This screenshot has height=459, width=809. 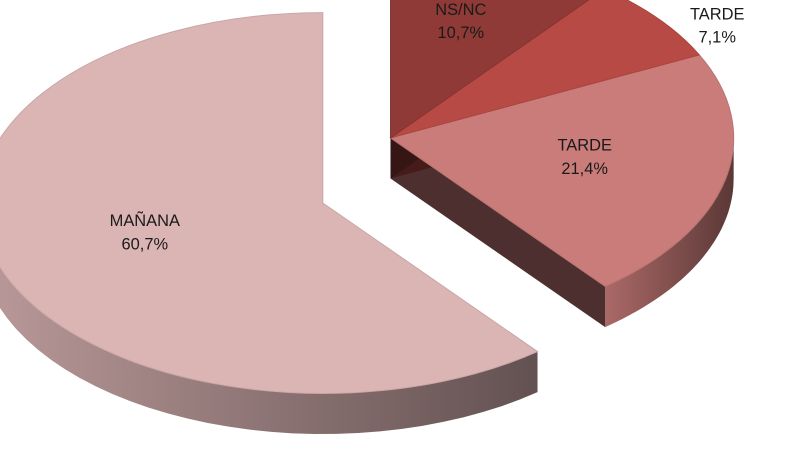 What do you see at coordinates (145, 244) in the screenshot?
I see `slice-0-label-line: 60,7%` at bounding box center [145, 244].